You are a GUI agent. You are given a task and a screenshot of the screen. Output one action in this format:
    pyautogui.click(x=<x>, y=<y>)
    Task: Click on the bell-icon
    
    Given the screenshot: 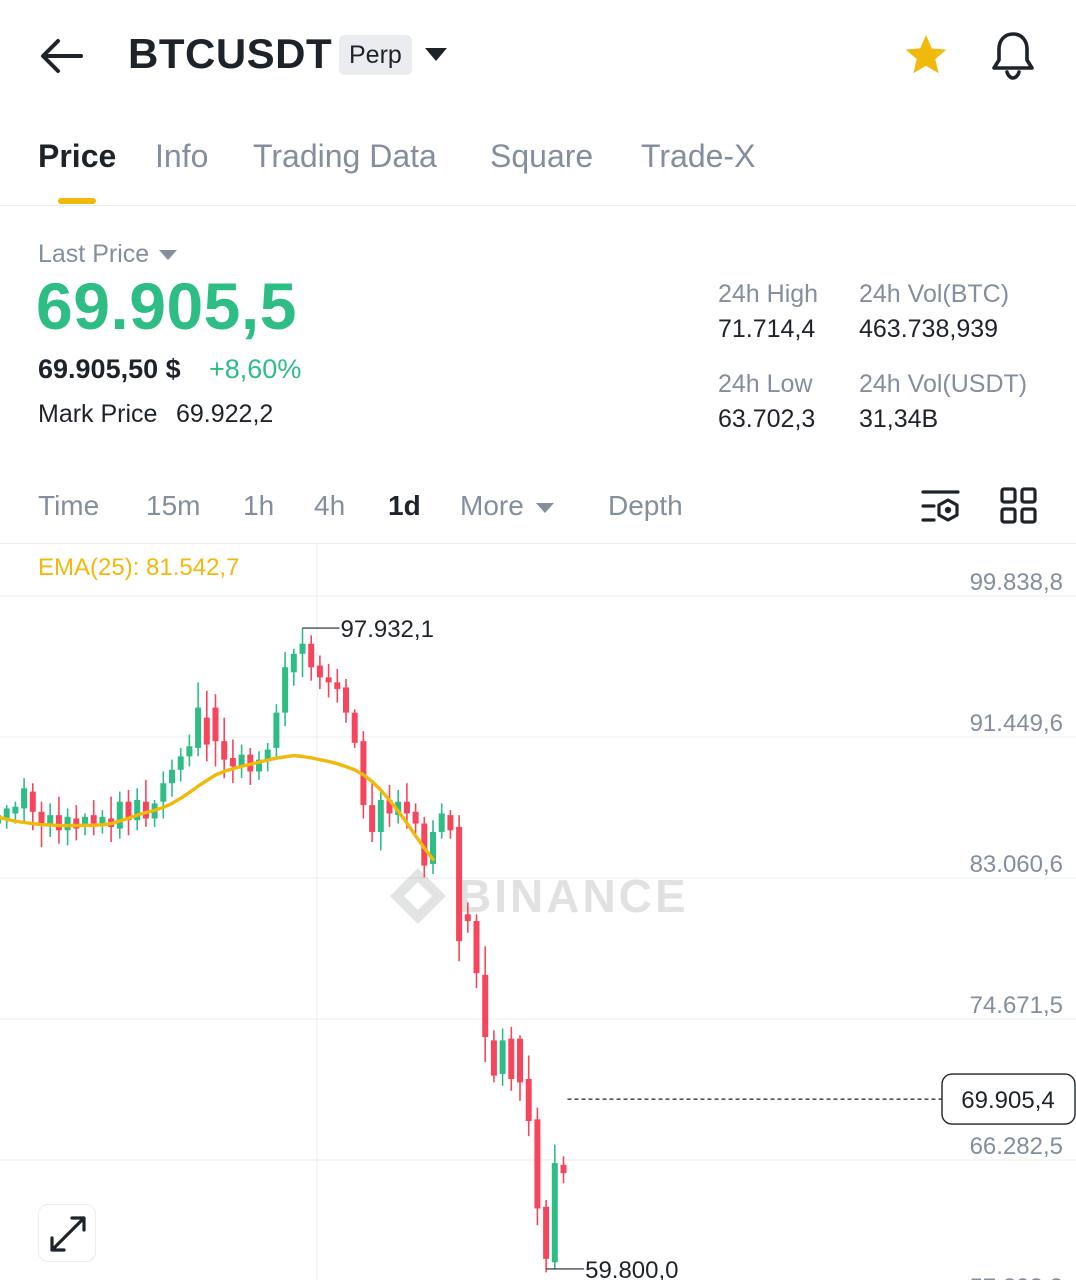 What is the action you would take?
    pyautogui.click(x=1013, y=55)
    